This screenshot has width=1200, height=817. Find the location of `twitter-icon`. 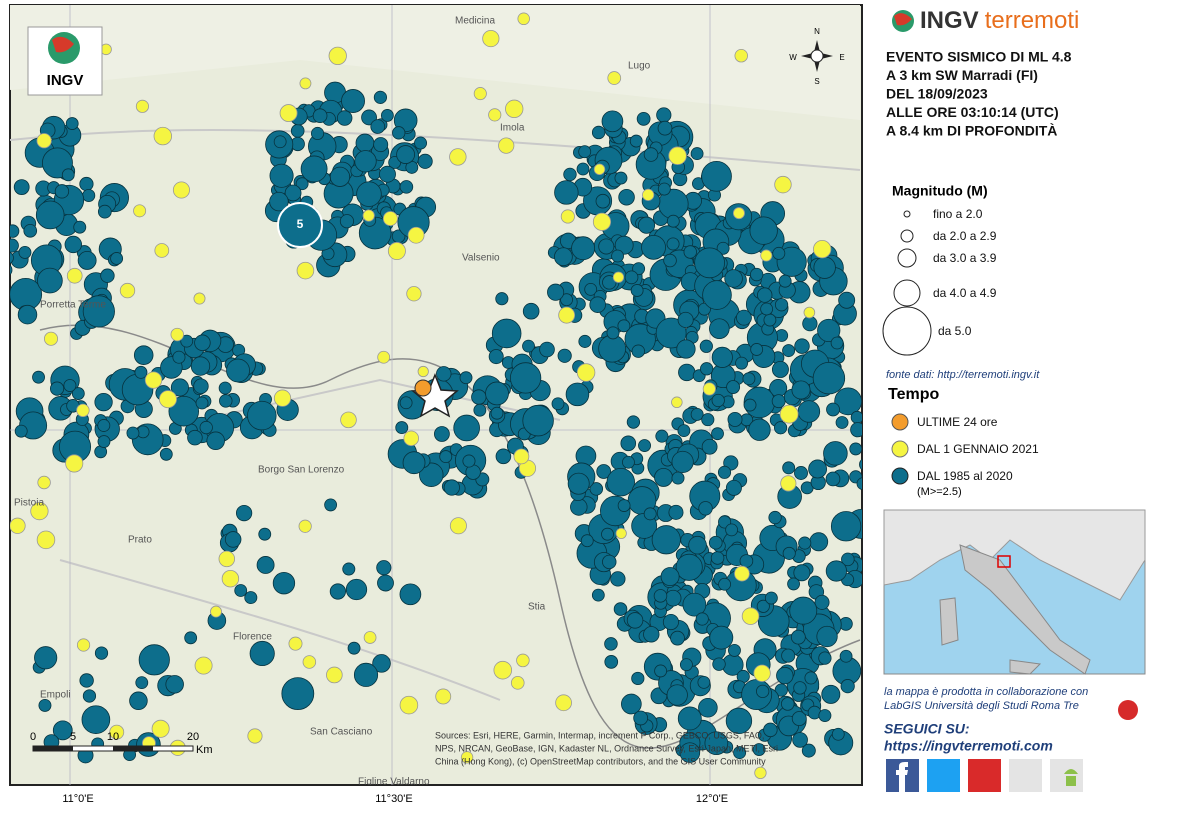

twitter-icon is located at coordinates (943, 775).